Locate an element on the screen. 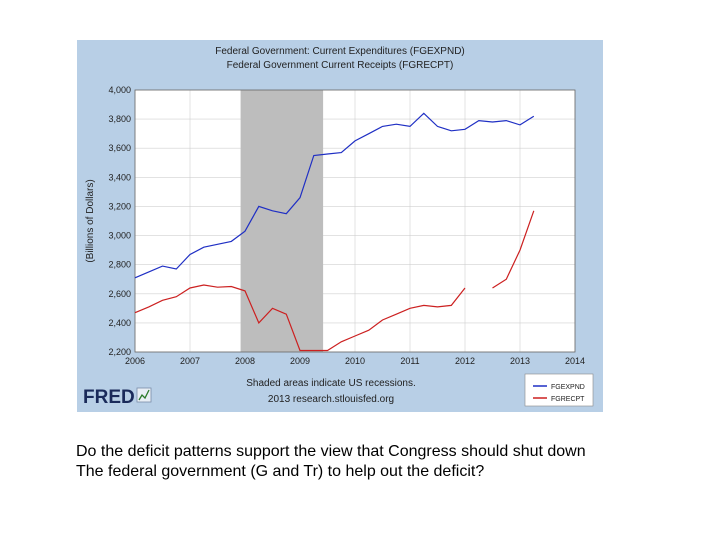 This screenshot has width=720, height=540. y-tick-label: 2,400 is located at coordinates (119, 323).